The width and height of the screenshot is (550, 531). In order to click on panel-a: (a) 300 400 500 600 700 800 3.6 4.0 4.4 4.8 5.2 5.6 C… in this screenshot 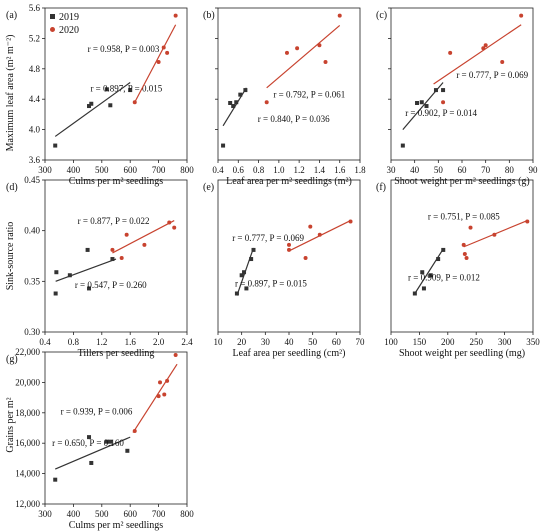, I will do `click(100, 95)`.